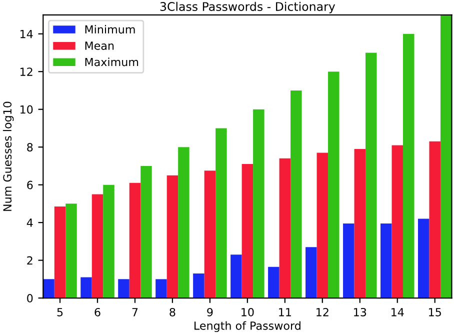  I want to click on x-axis-title: Length of Password, so click(247, 326).